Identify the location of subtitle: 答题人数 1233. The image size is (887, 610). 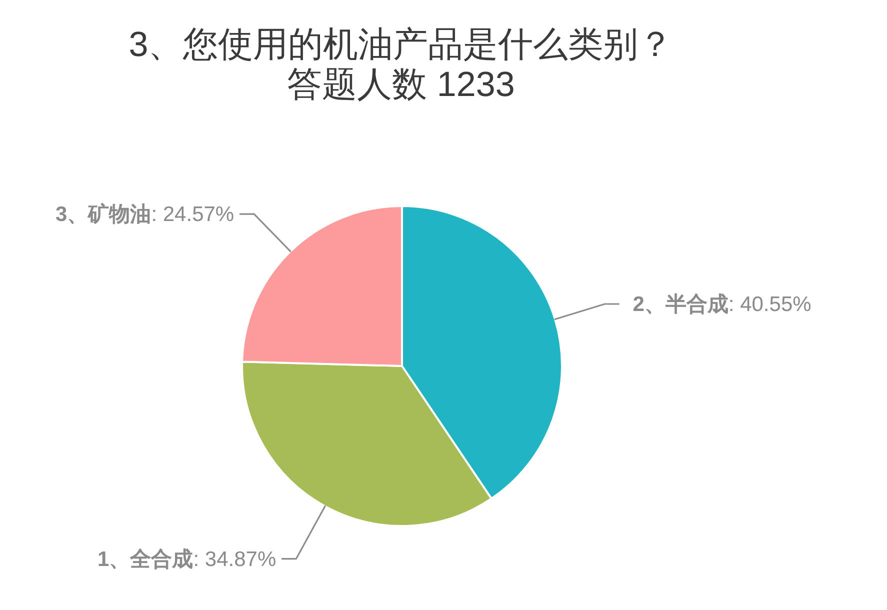
(401, 84).